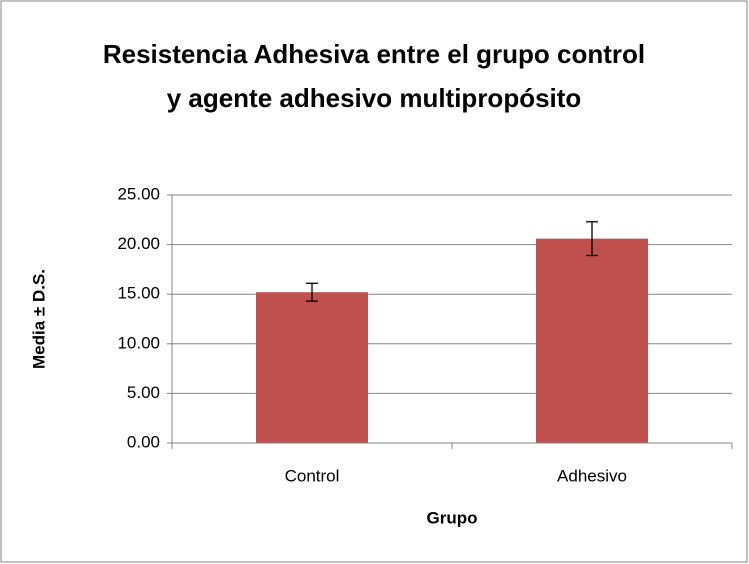 Image resolution: width=749 pixels, height=564 pixels. What do you see at coordinates (138, 193) in the screenshot?
I see `y-tick-label: 25.00` at bounding box center [138, 193].